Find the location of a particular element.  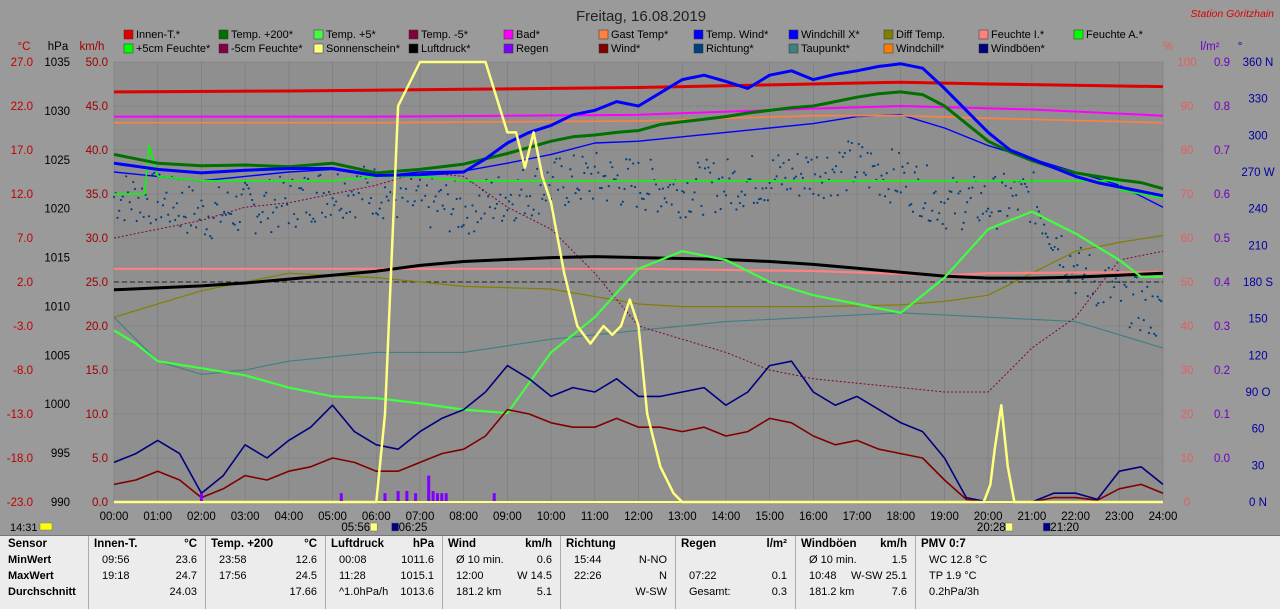

stats-cell-label: Ø 10 min. is located at coordinates (833, 560).